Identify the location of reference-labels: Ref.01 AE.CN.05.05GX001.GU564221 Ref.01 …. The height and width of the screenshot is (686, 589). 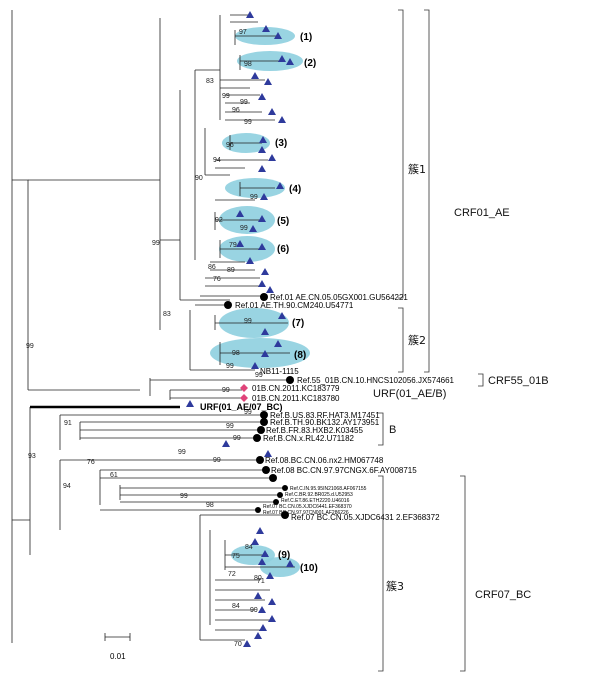
(327, 407).